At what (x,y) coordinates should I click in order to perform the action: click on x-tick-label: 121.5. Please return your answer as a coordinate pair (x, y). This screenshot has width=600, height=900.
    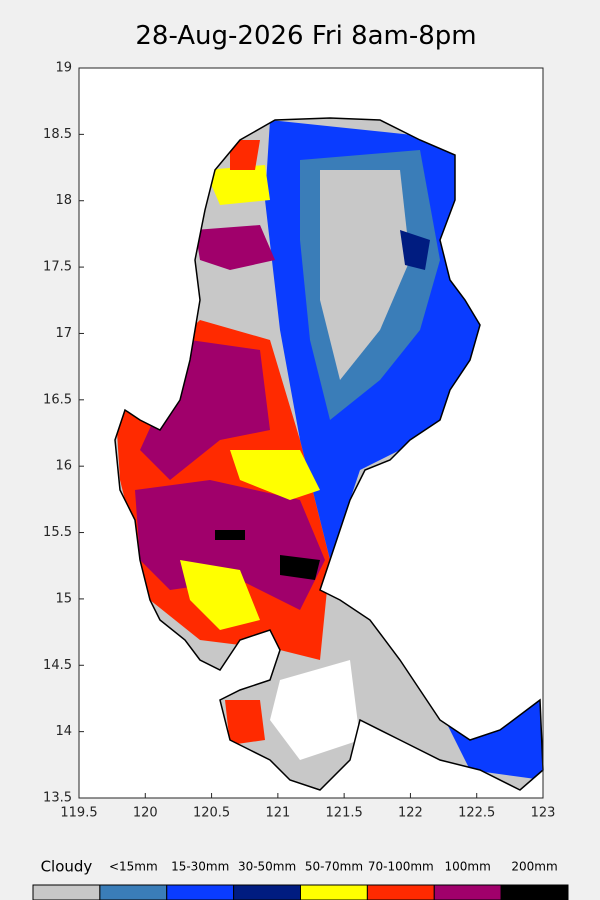
    Looking at the image, I should click on (344, 813).